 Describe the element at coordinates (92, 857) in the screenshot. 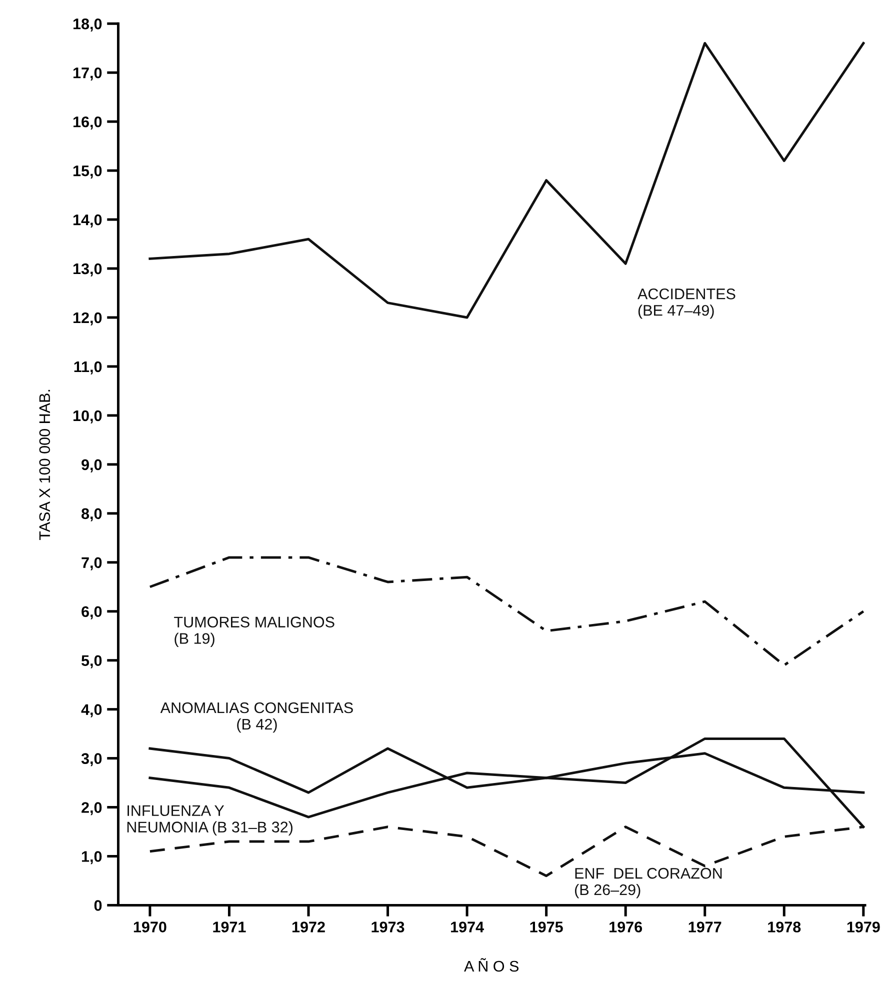

I see `y-tick-label: 1,0` at that location.